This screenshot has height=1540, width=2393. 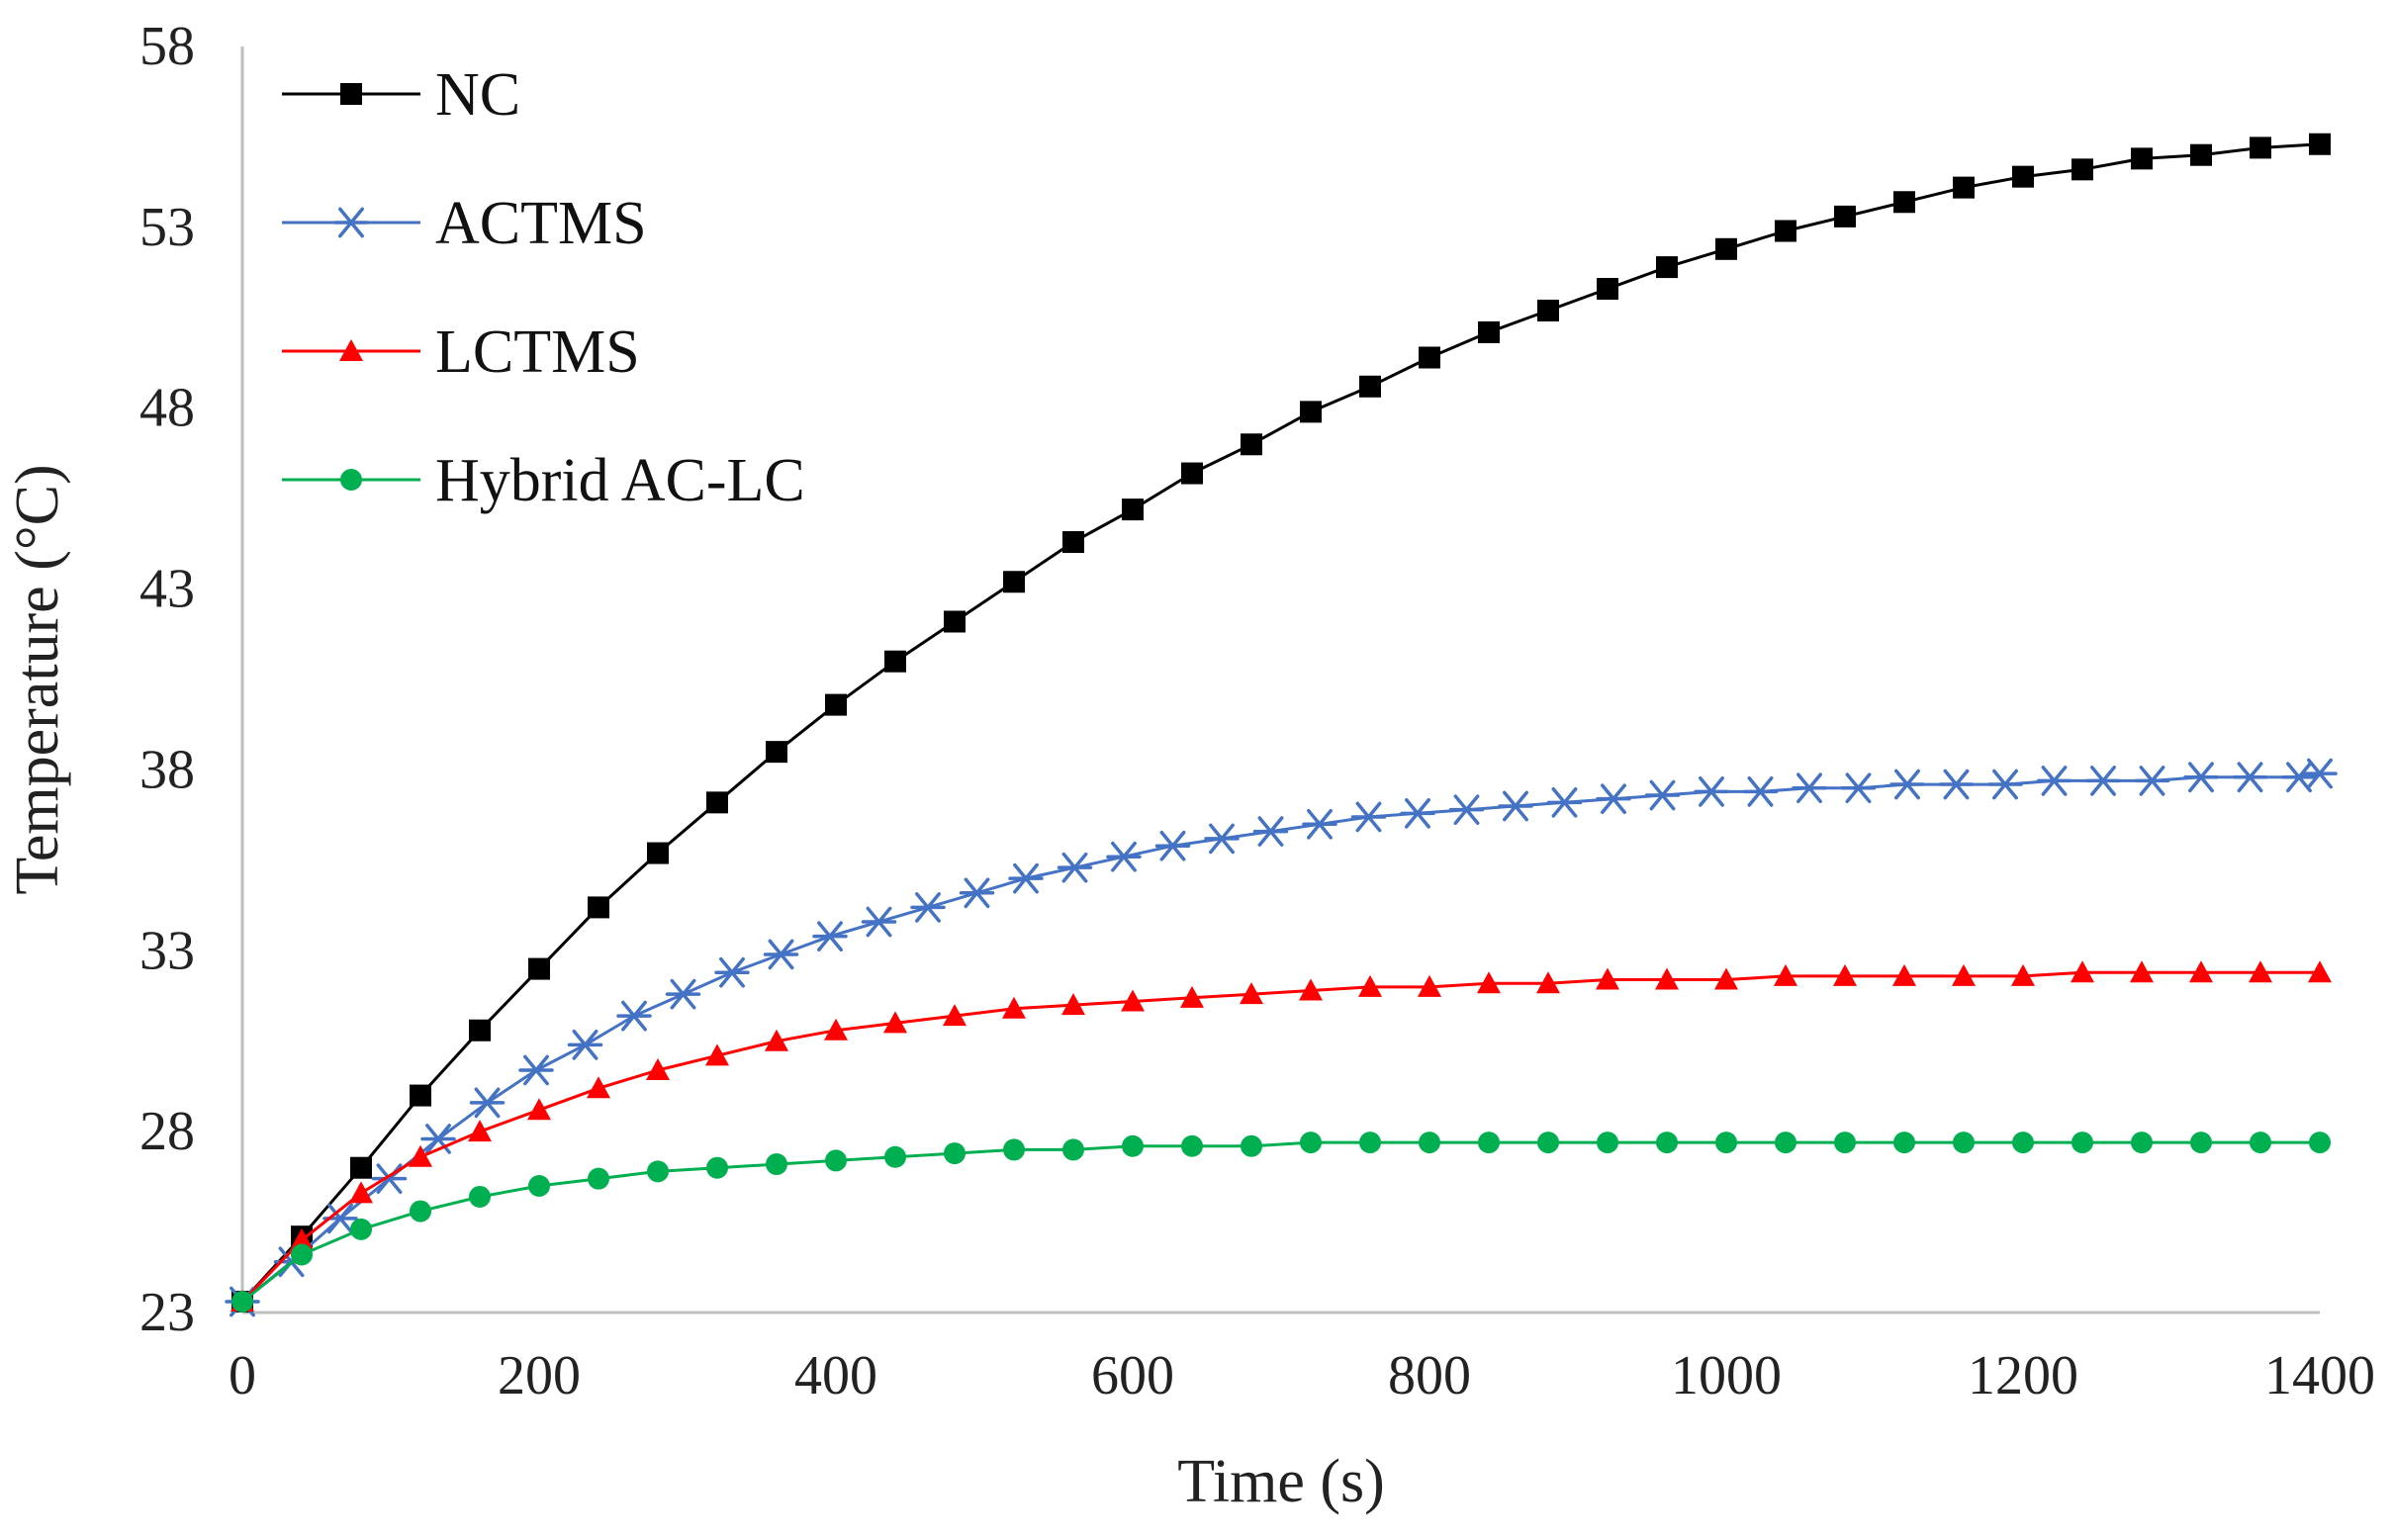 I want to click on legend-item-lctms: LCTMS, so click(x=461, y=352).